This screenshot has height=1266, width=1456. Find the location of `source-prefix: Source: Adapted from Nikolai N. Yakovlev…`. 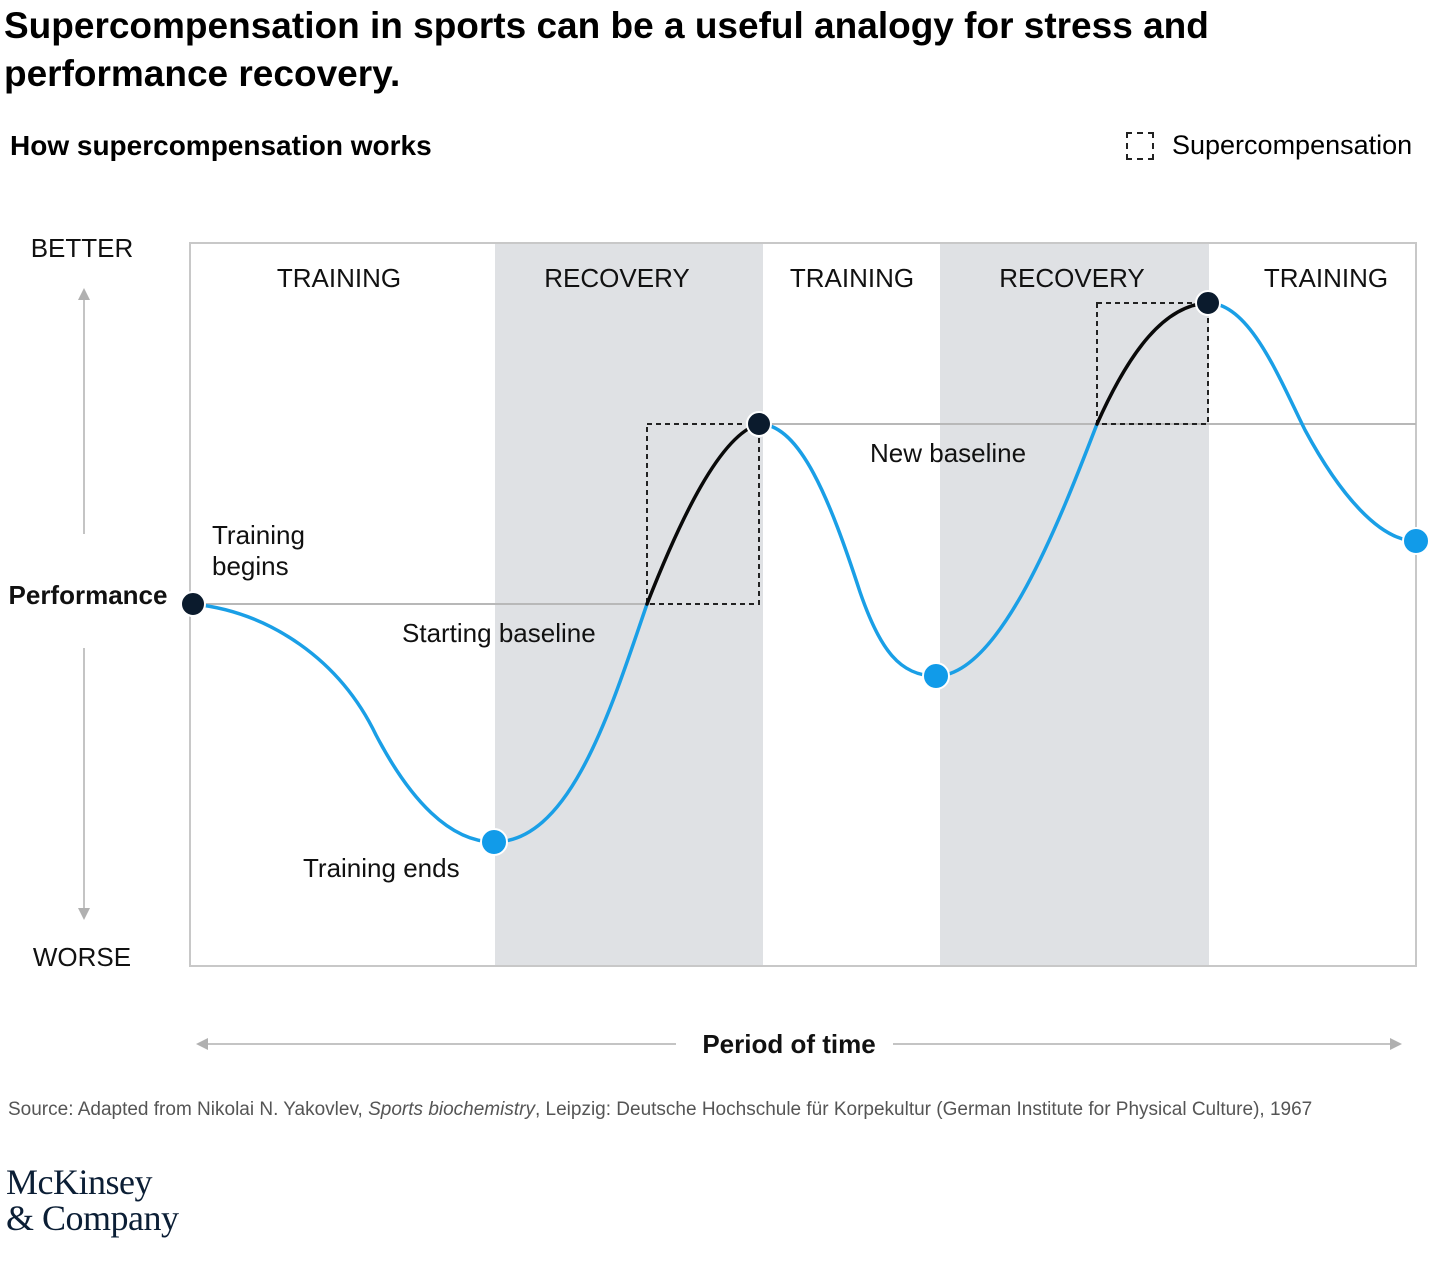

source-prefix: Source: Adapted from Nikolai N. Yakovlev… is located at coordinates (188, 1109).